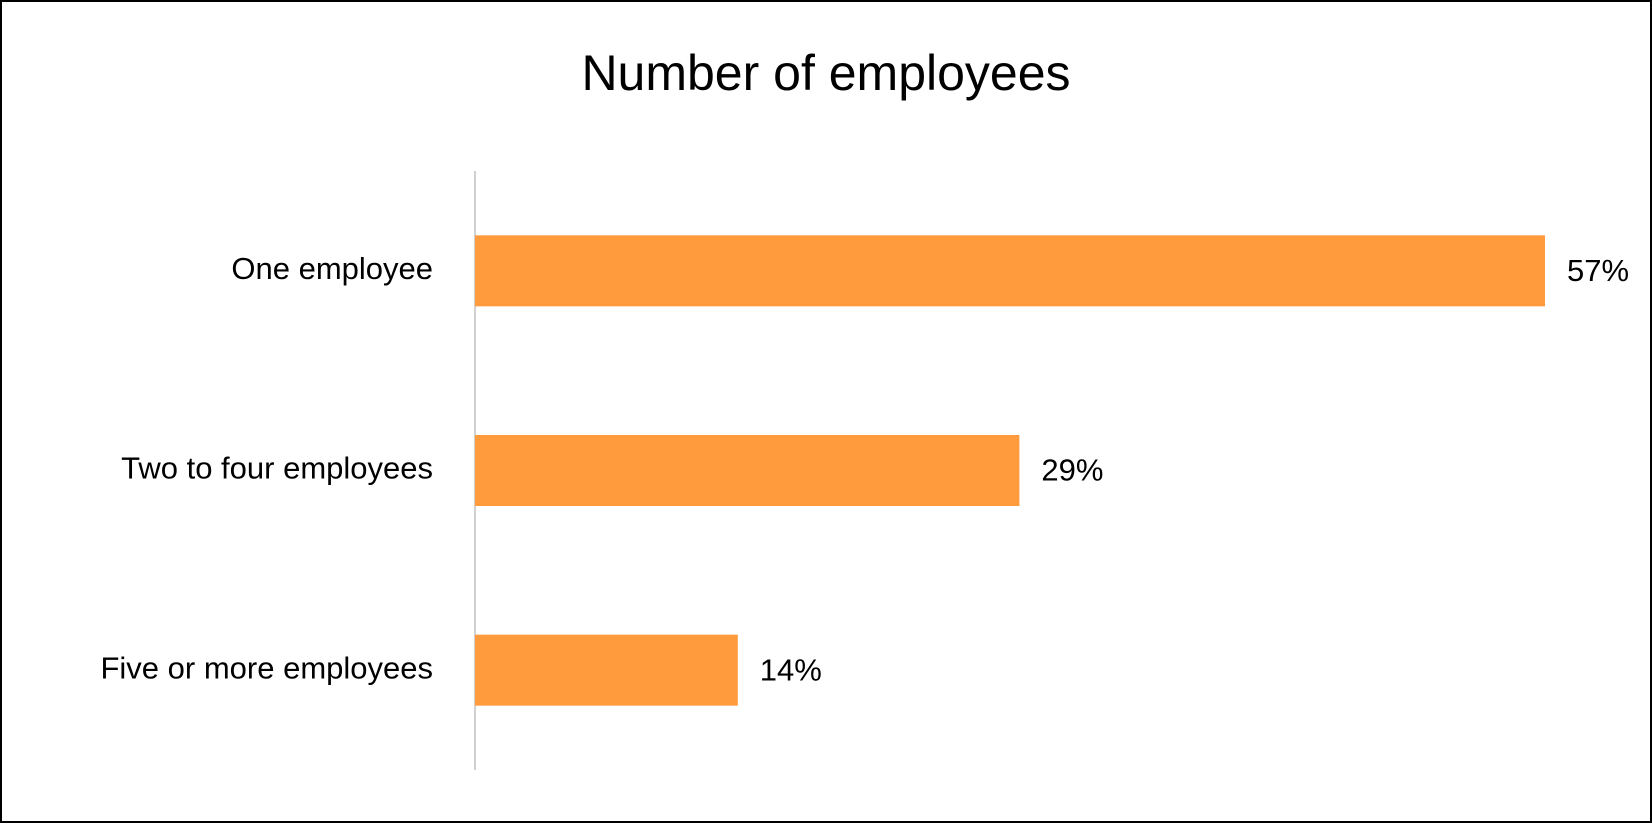 Image resolution: width=1652 pixels, height=823 pixels. I want to click on y-tick-label: Five or more employees, so click(266, 667).